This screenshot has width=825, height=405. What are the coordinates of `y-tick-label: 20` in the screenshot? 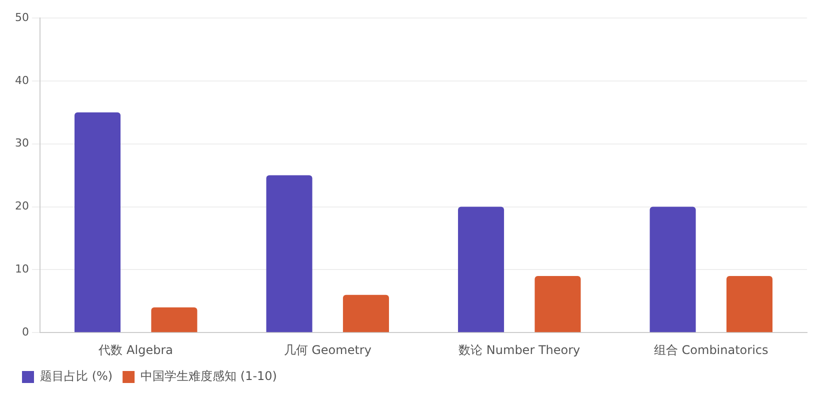 It's located at (21, 206).